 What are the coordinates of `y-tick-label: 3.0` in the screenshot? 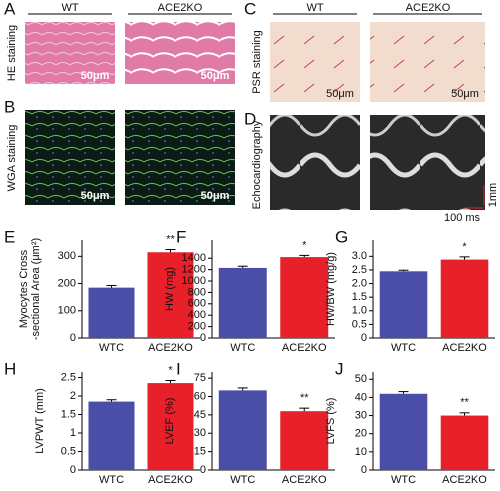 It's located at (359, 256).